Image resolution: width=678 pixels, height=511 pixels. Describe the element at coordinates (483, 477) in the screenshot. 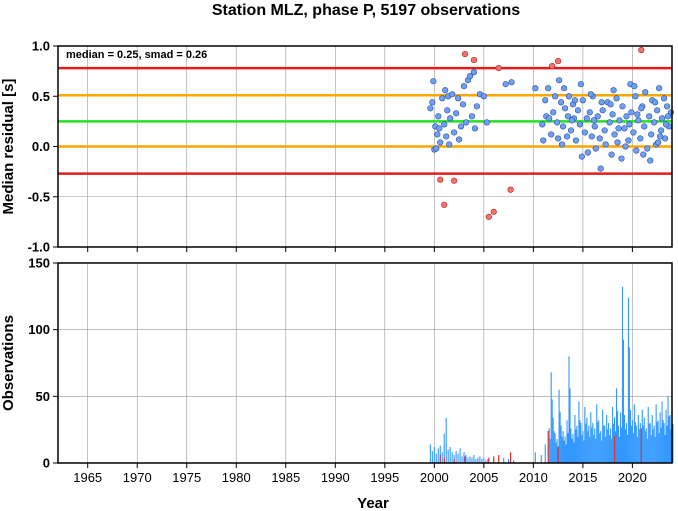

I see `obs-xtick-label: 2005` at that location.